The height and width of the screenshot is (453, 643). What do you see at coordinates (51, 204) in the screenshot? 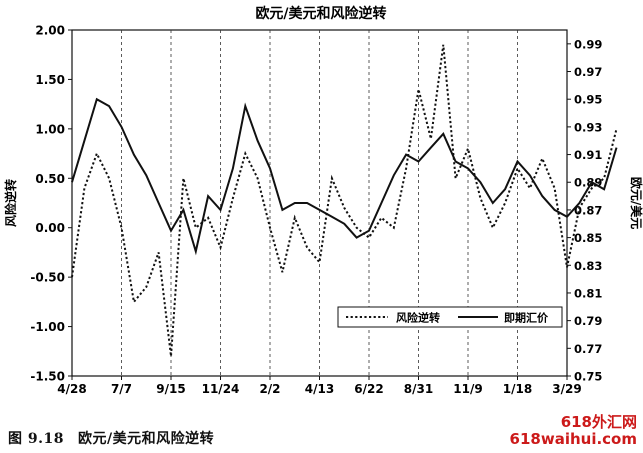
I see `left-axis-ticks: 2.00 1.50 1.00 0.50 0.00 -0.50 -1.00 -1.50` at bounding box center [51, 204].